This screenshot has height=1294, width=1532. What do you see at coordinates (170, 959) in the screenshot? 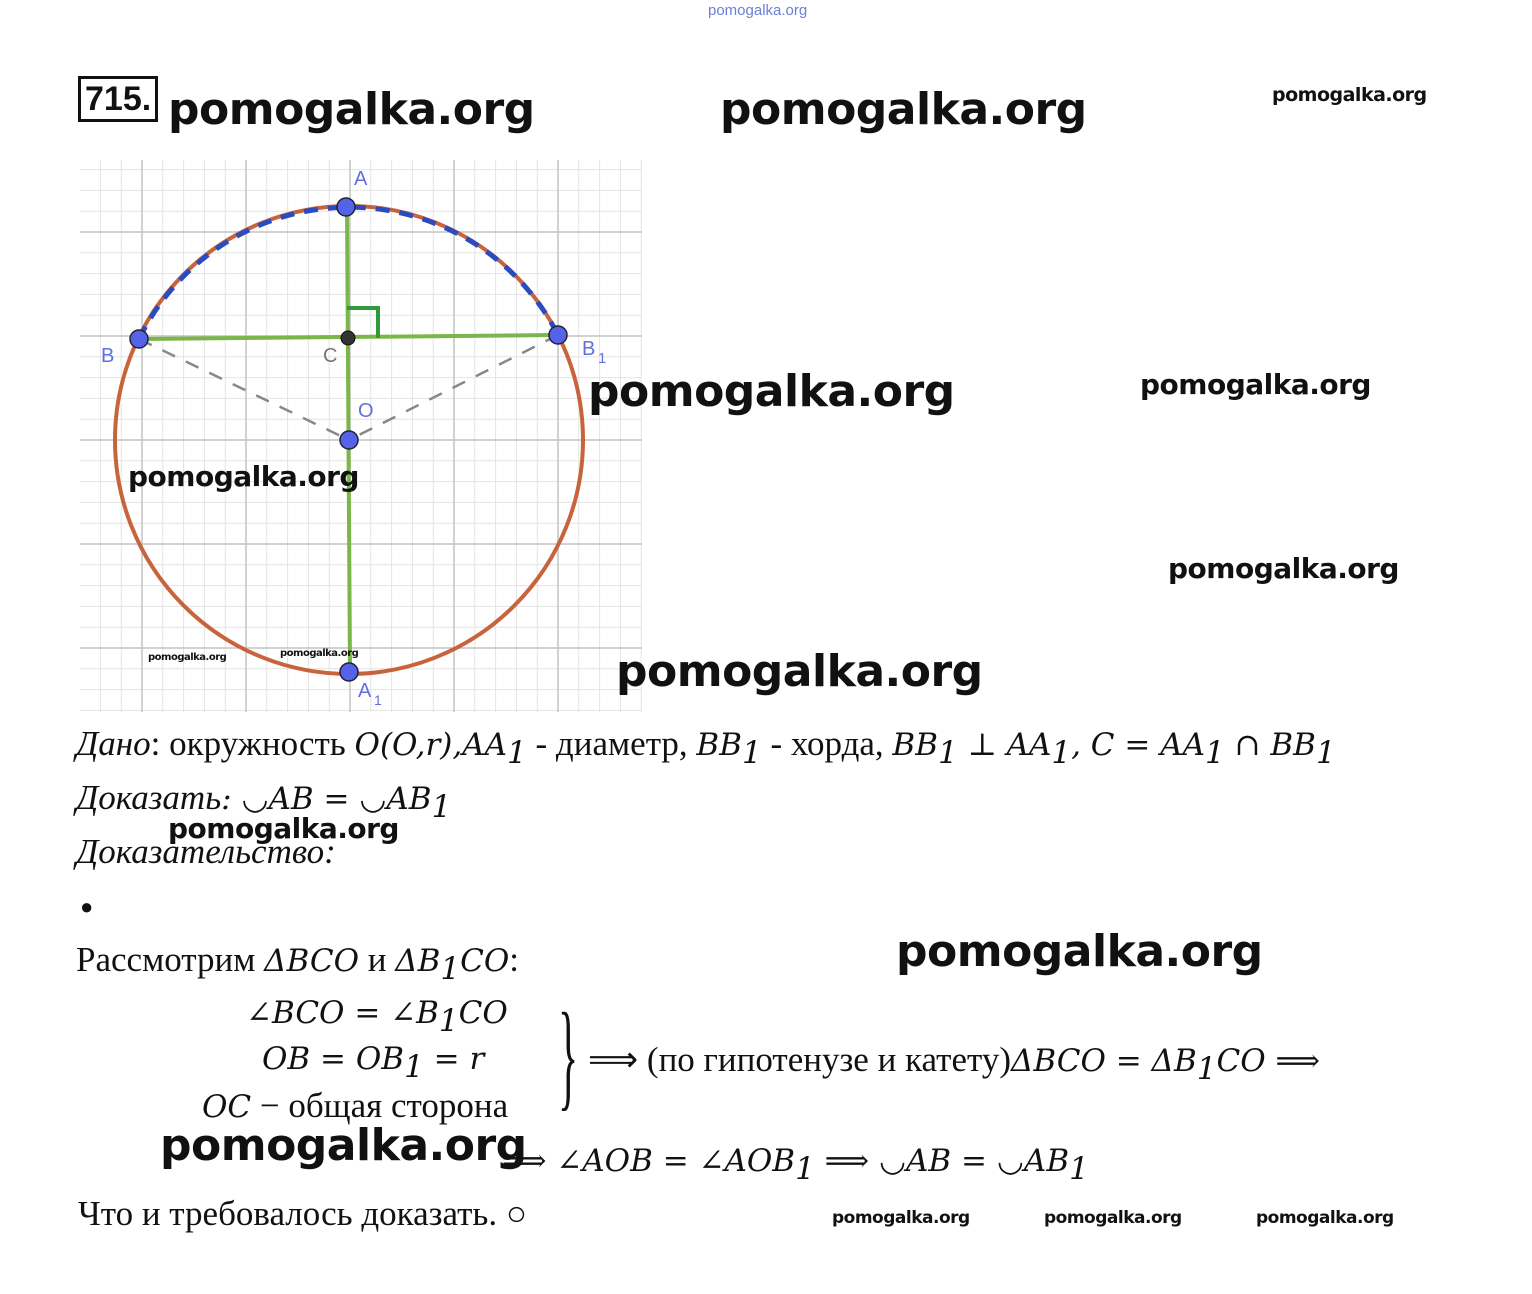
I see `consider-text: Рассмотрим` at bounding box center [170, 959].